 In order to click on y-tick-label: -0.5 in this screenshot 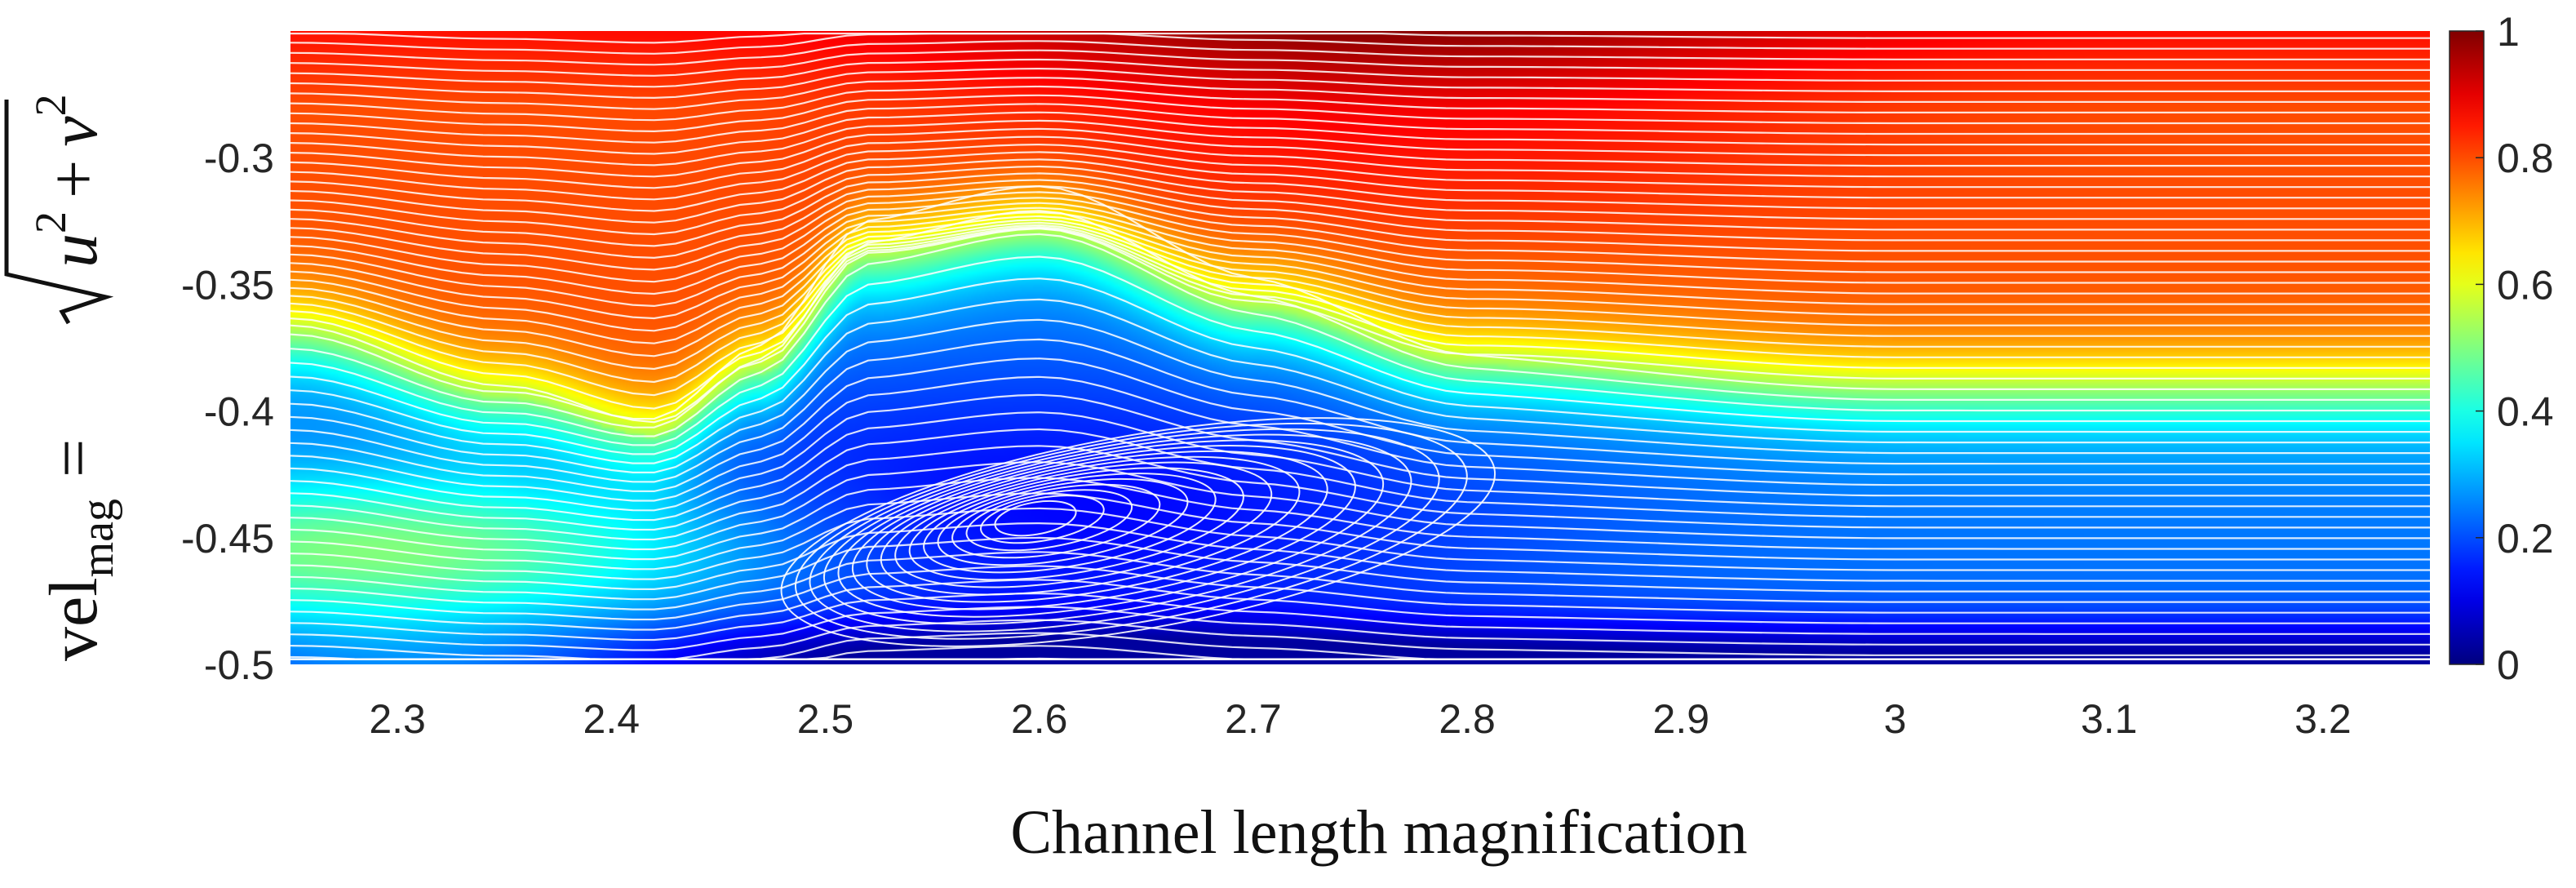, I will do `click(239, 665)`.